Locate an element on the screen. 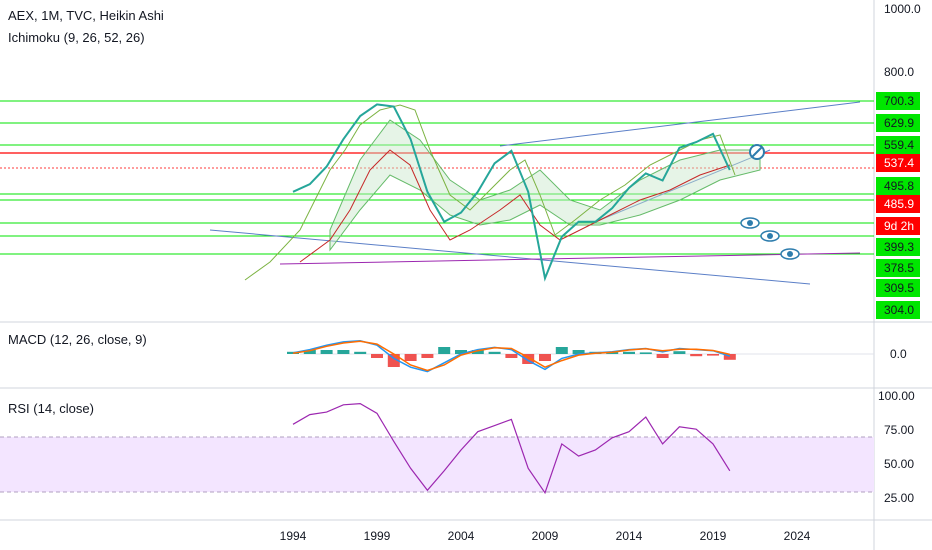 This screenshot has height=550, width=932. macd-axis-zero: 0.0 is located at coordinates (898, 354).